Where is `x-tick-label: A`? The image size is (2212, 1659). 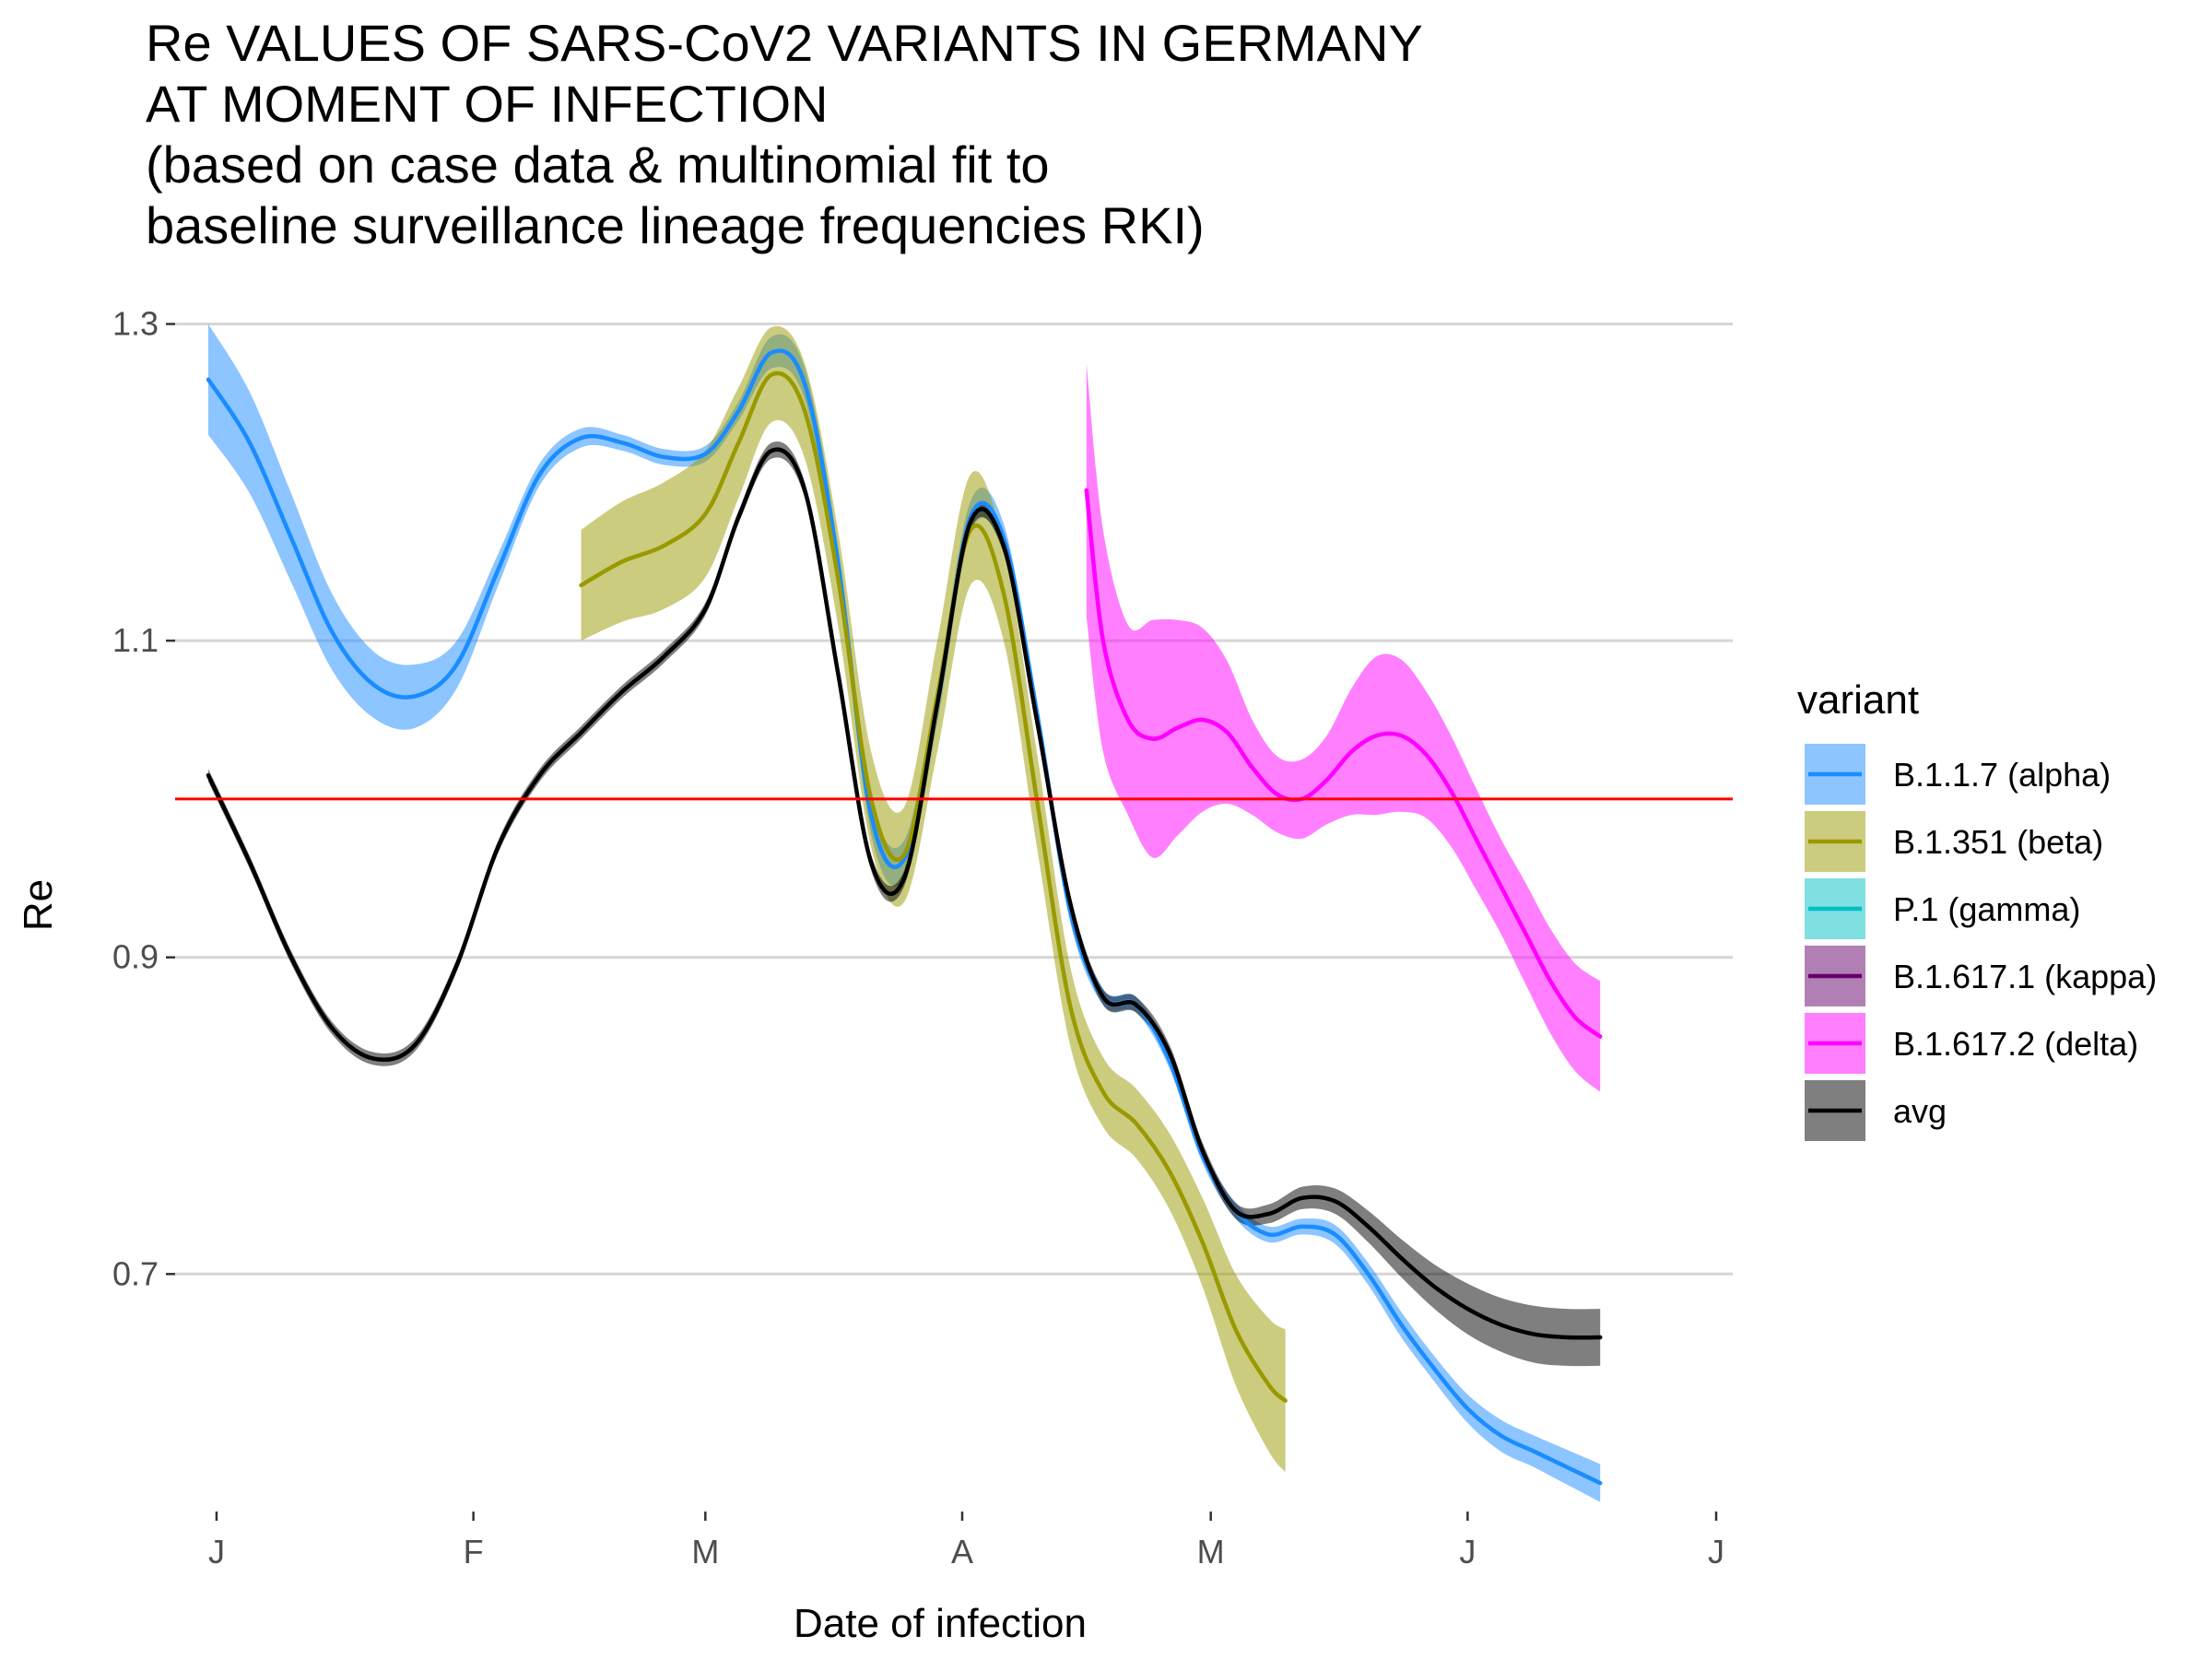
x-tick-label: A is located at coordinates (962, 1552).